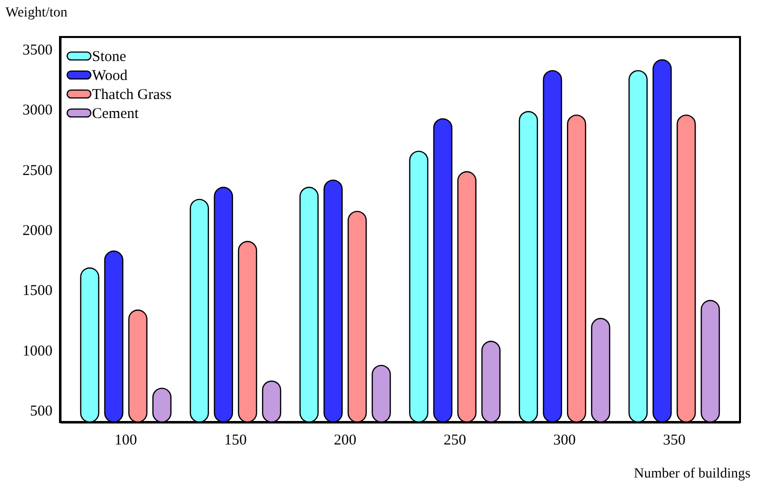 The height and width of the screenshot is (481, 776). Describe the element at coordinates (37, 351) in the screenshot. I see `y-tick-label: 1000` at that location.